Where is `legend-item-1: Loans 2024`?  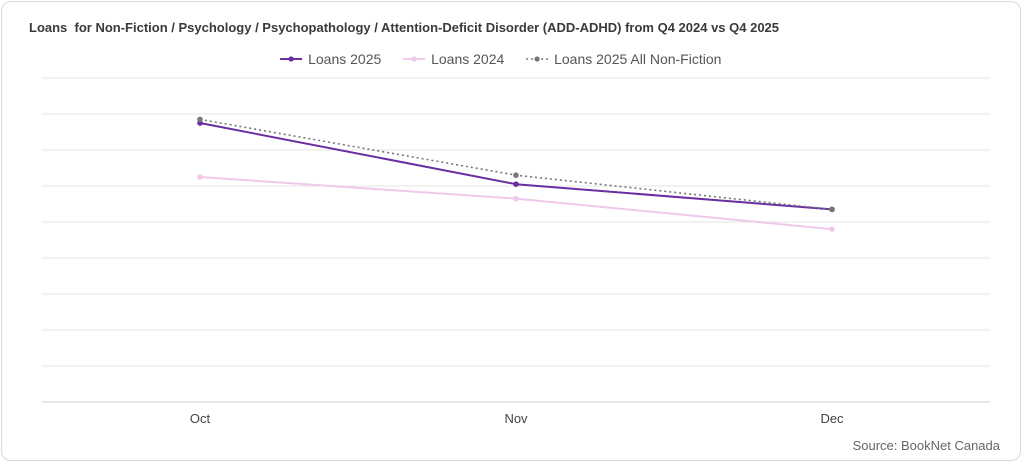
legend-item-1: Loans 2024 is located at coordinates (453, 59).